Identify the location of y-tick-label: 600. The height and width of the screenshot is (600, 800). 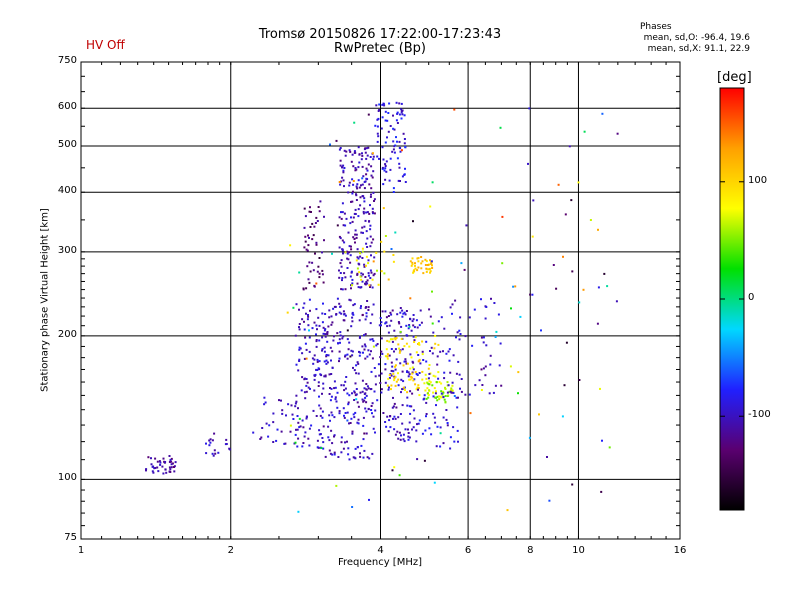
(67, 107).